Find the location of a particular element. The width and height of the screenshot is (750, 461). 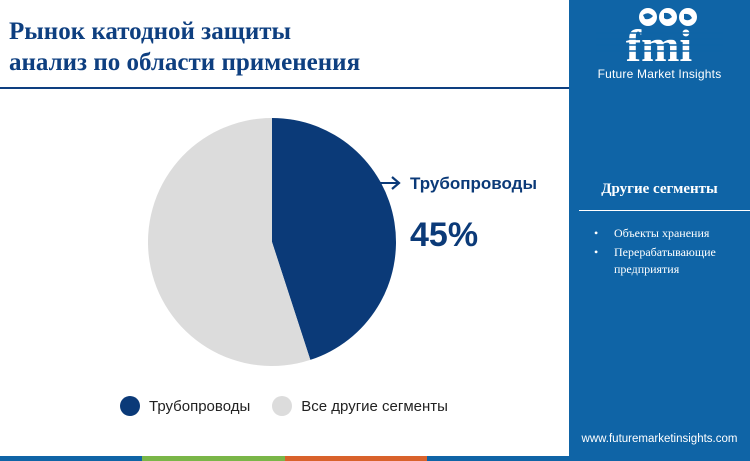

legend-label-pipelines: Трубопроводы is located at coordinates (200, 406).